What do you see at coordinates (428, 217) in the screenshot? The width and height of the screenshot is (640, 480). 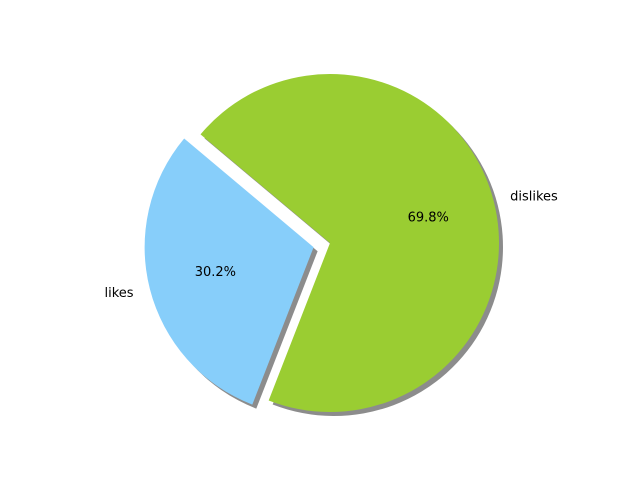 I see `slice-percent-dislikes: 69.8%` at bounding box center [428, 217].